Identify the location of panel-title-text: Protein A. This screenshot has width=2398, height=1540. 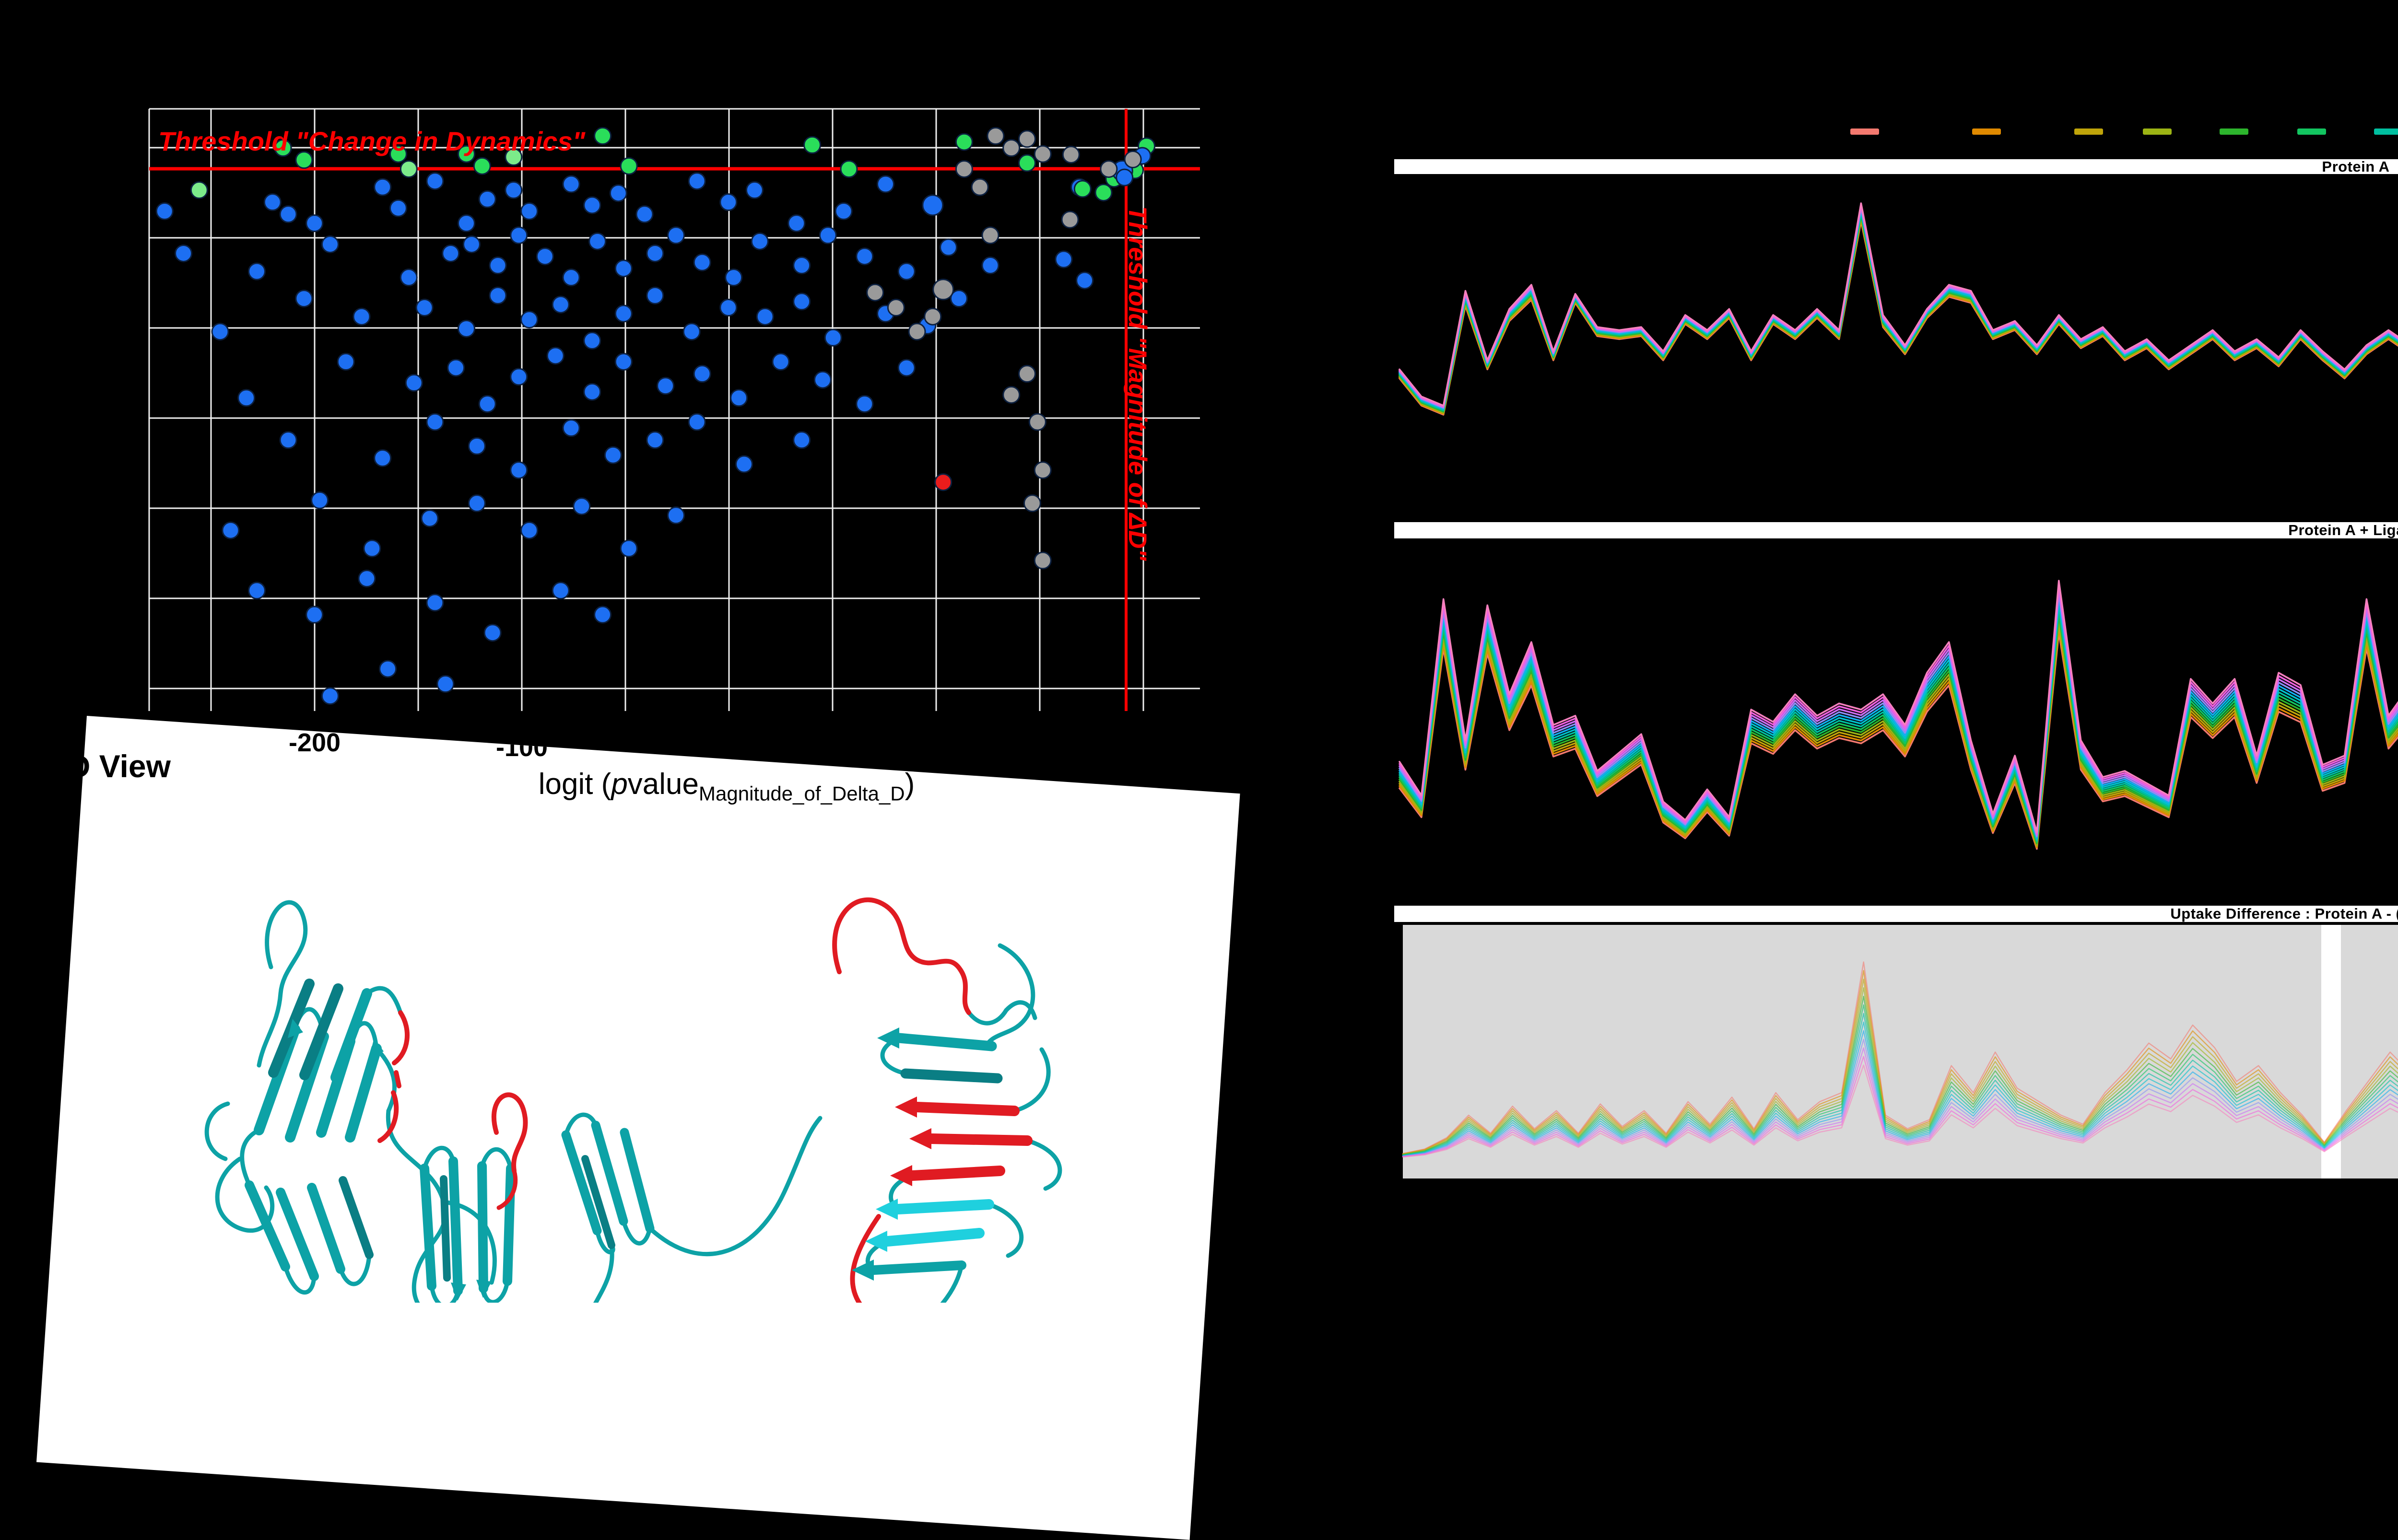
(2356, 166).